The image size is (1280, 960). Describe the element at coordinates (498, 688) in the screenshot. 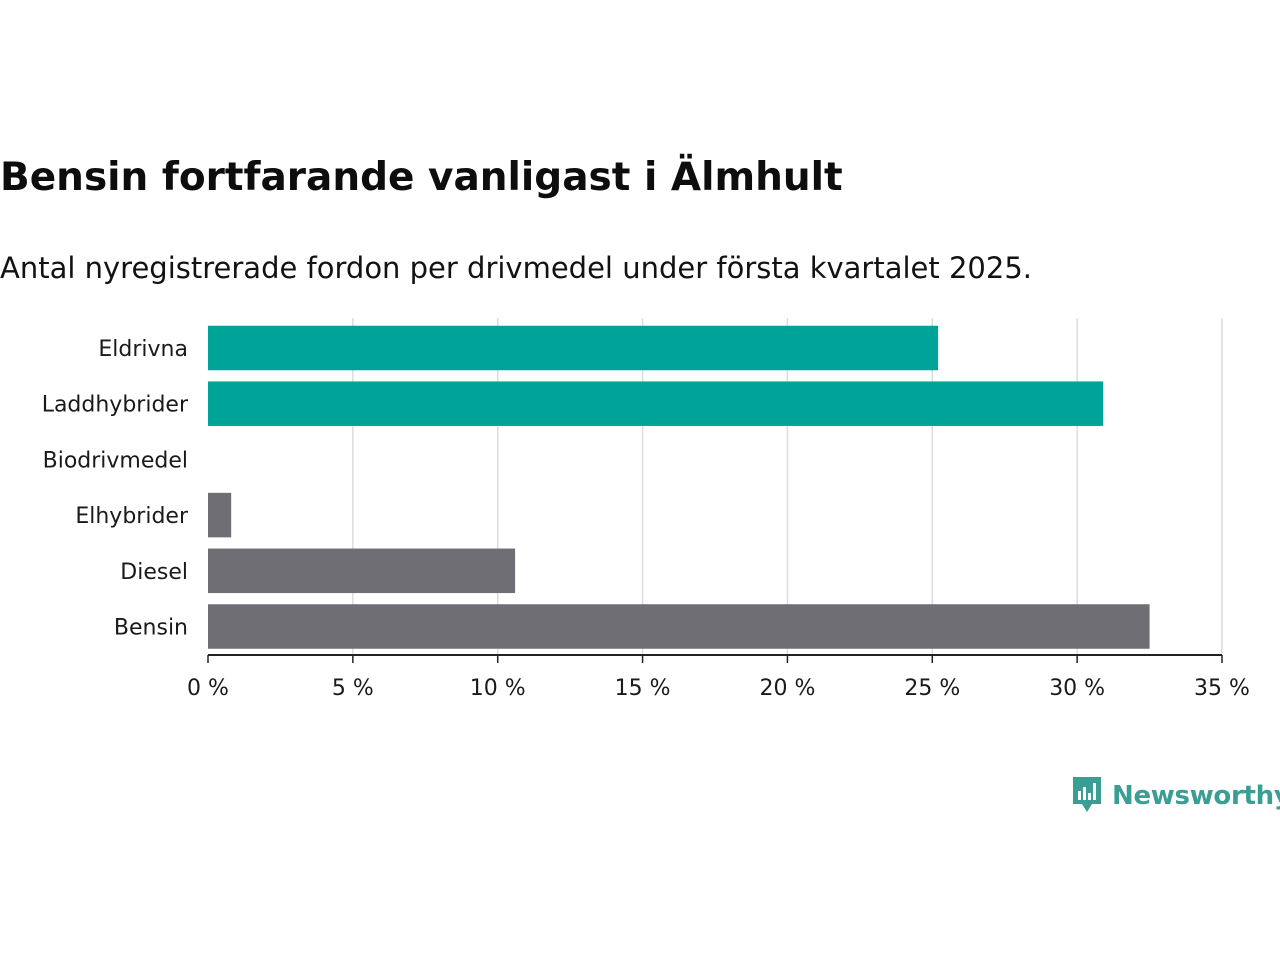

I see `x-tick-label: 10 %` at that location.